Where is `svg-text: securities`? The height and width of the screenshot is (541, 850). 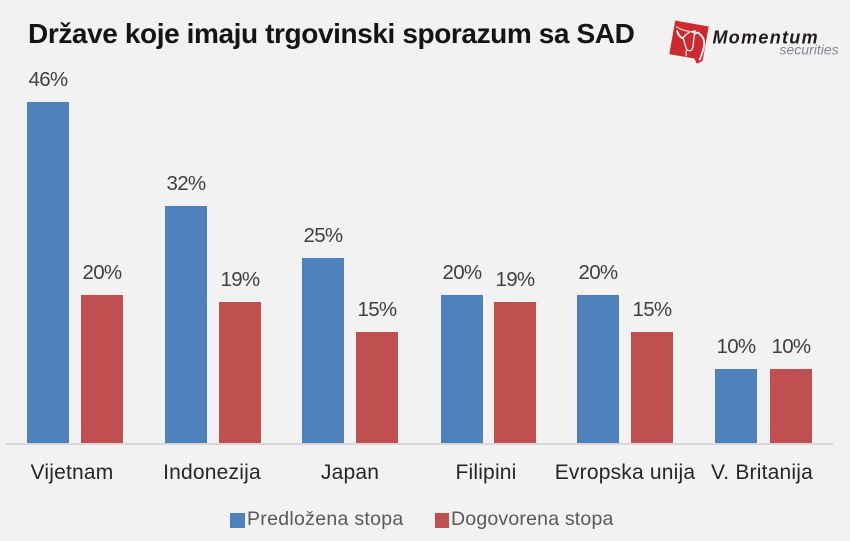 svg-text: securities is located at coordinates (809, 50).